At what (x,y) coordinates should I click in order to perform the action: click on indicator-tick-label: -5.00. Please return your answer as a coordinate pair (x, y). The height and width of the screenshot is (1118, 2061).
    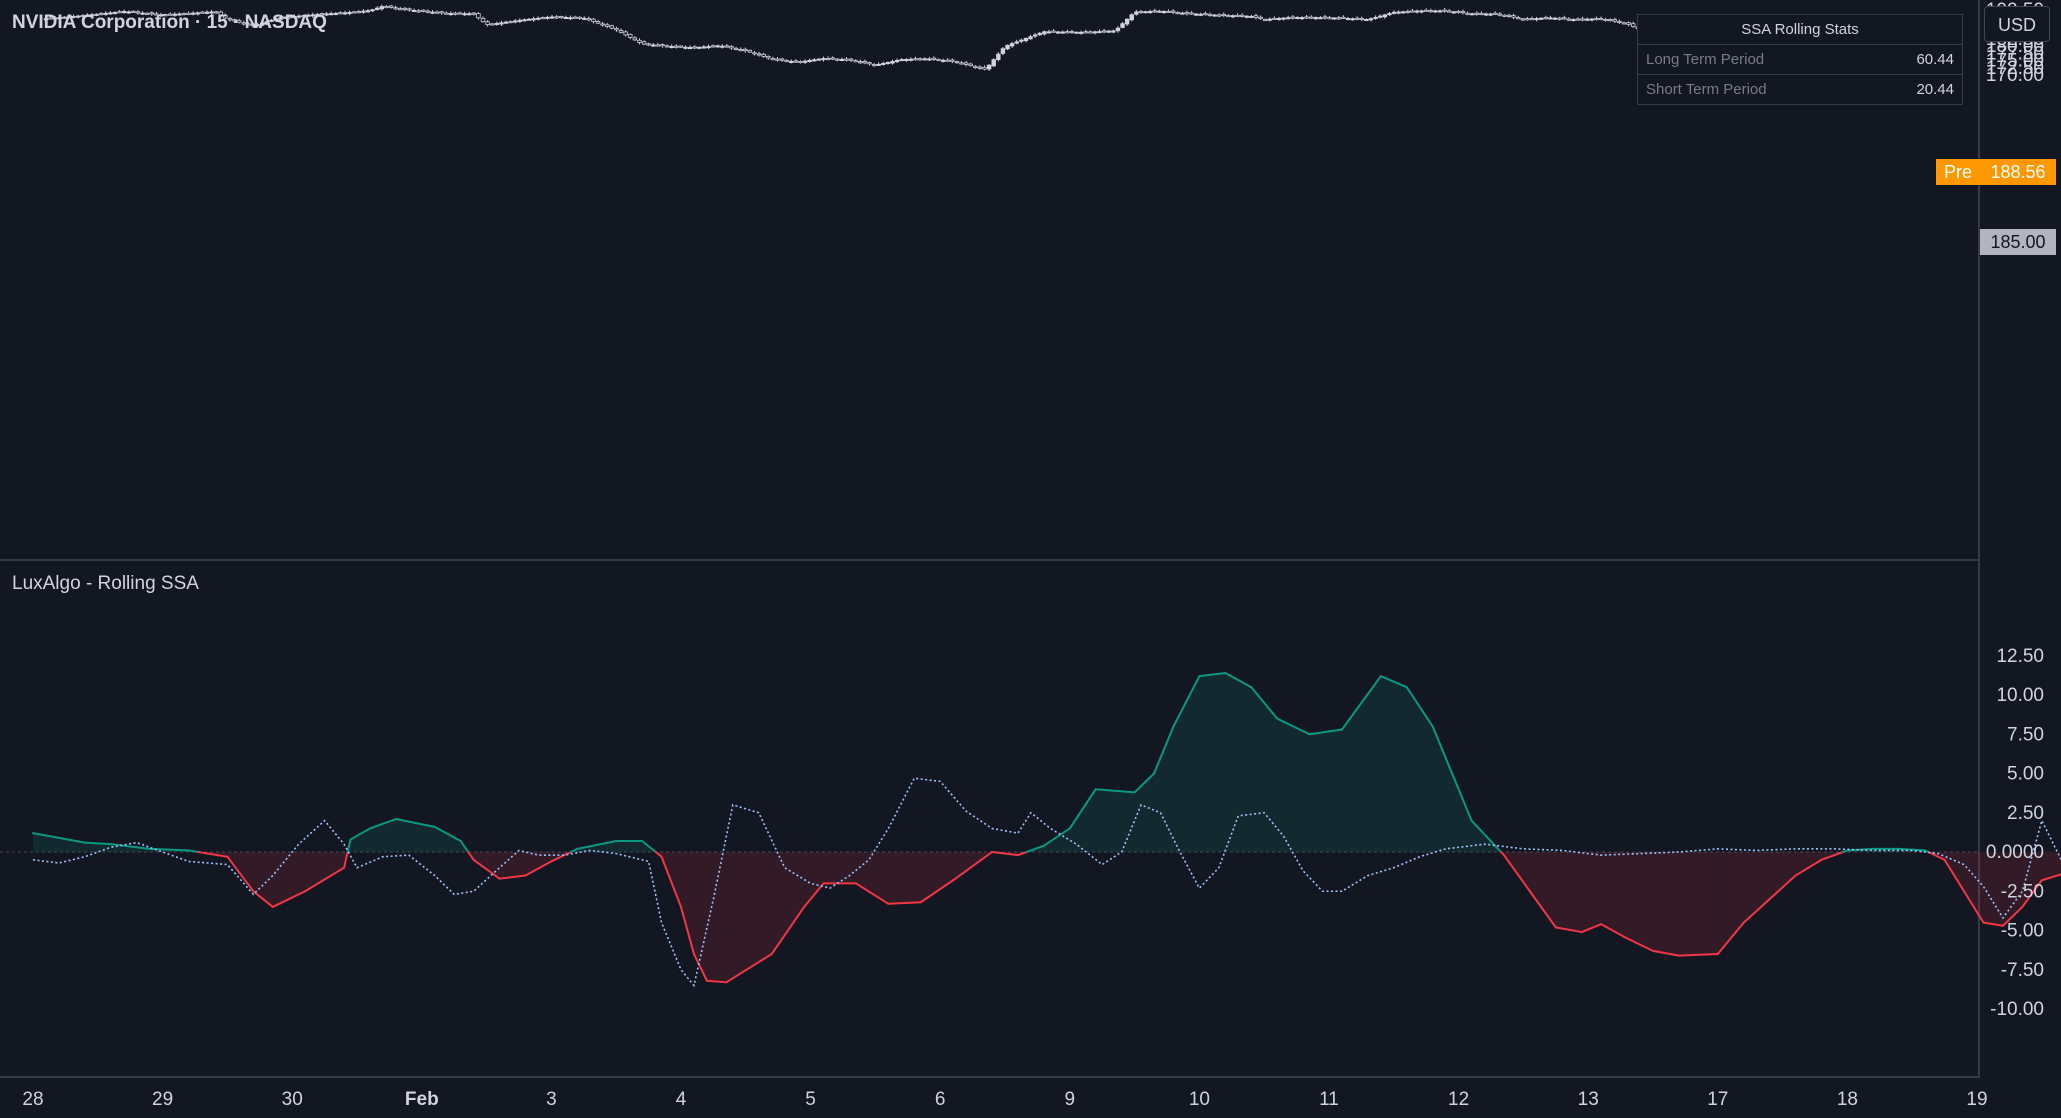
    Looking at the image, I should click on (2022, 931).